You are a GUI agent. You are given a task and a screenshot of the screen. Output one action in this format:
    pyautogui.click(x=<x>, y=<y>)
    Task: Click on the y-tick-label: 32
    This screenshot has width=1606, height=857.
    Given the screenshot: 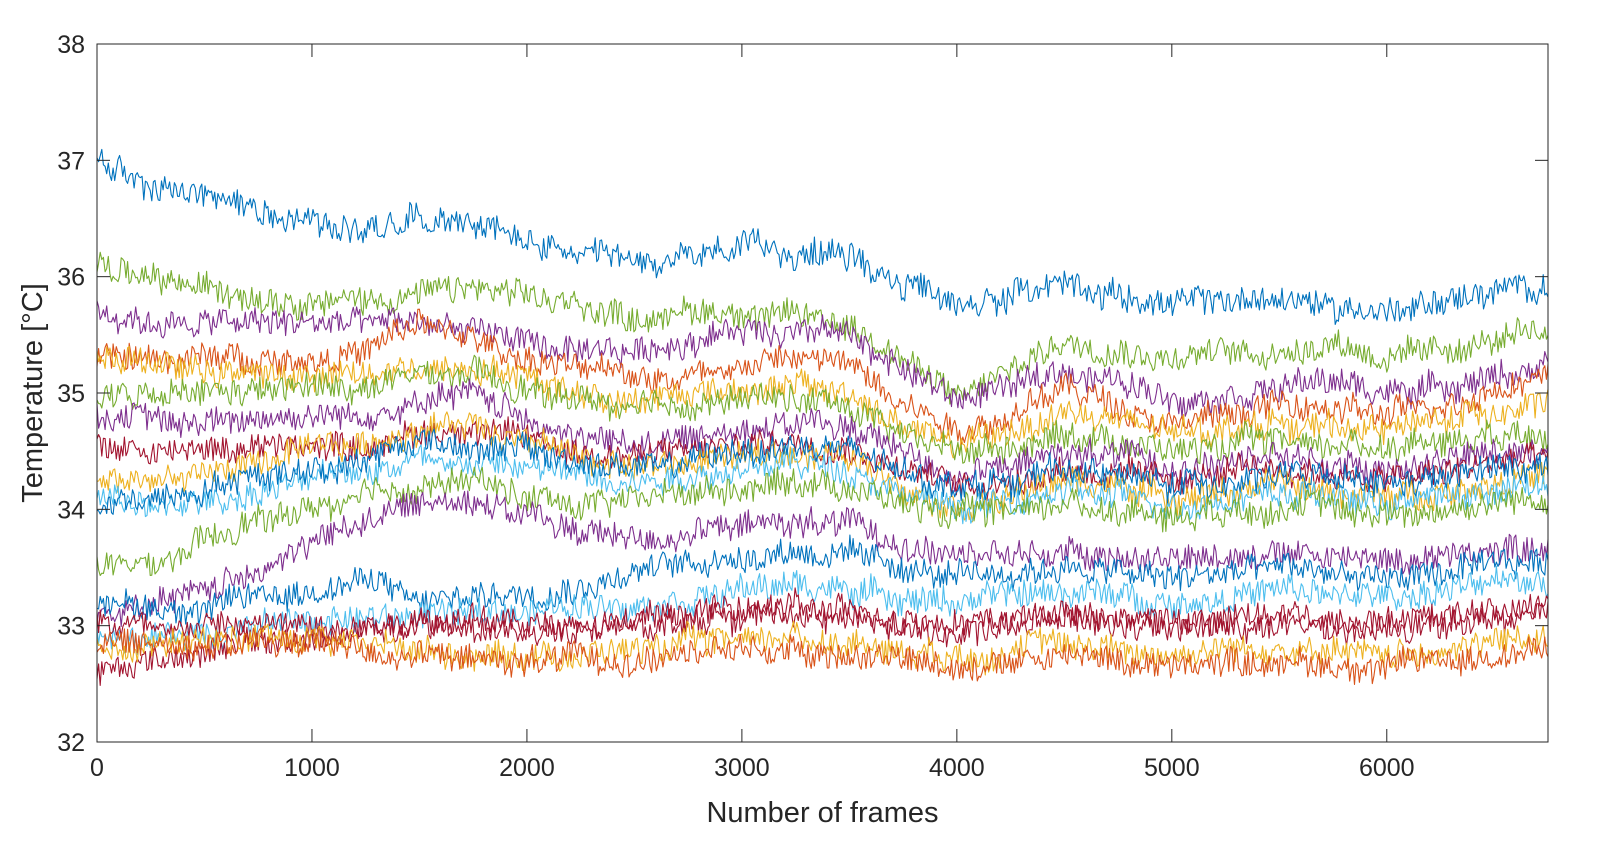 What is the action you would take?
    pyautogui.click(x=71, y=743)
    